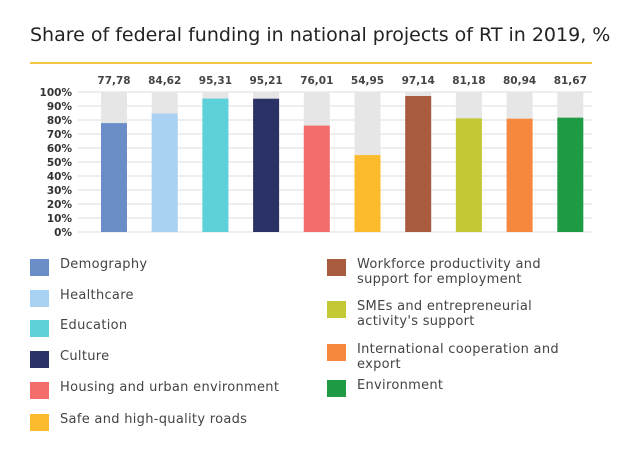 Image resolution: width=620 pixels, height=450 pixels. I want to click on y-tick-label: 60%, so click(60, 149).